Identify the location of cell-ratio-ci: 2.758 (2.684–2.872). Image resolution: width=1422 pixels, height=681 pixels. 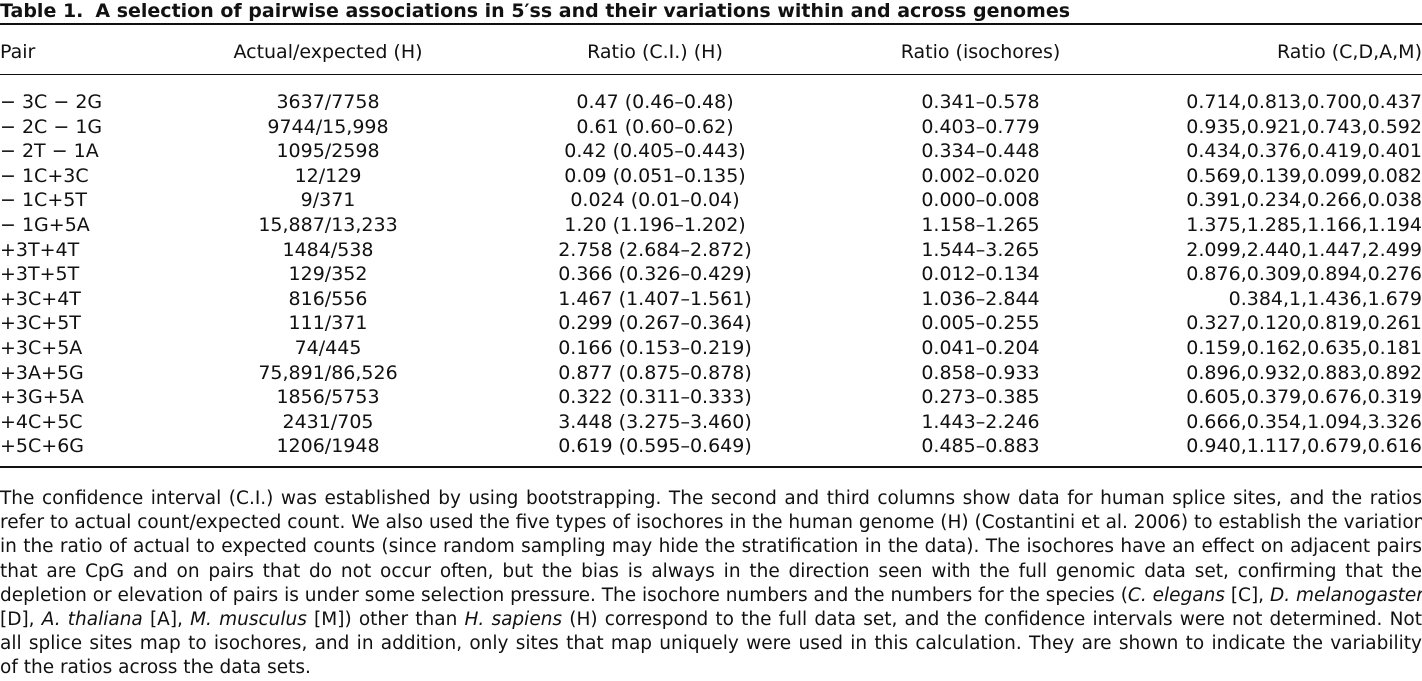
(655, 249).